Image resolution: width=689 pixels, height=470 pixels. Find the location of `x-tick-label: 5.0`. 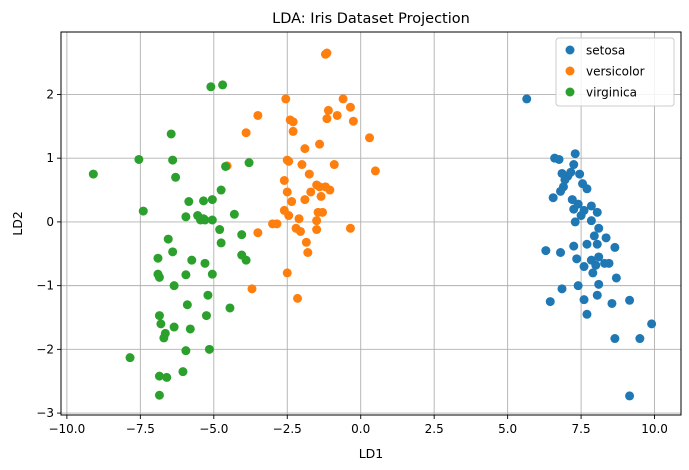

x-tick-label: 5.0 is located at coordinates (507, 429).